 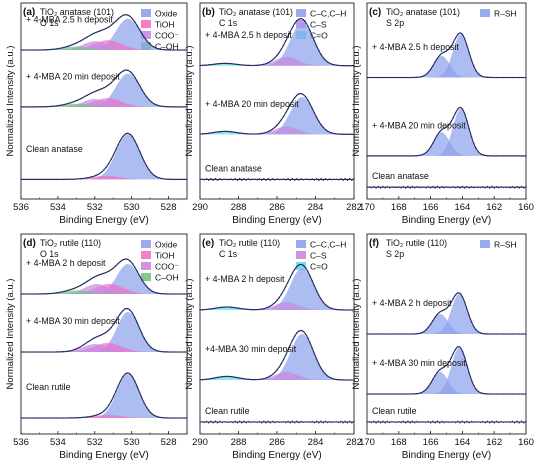 What do you see at coordinates (167, 278) in the screenshot?
I see `legend-entry: C–OH` at bounding box center [167, 278].